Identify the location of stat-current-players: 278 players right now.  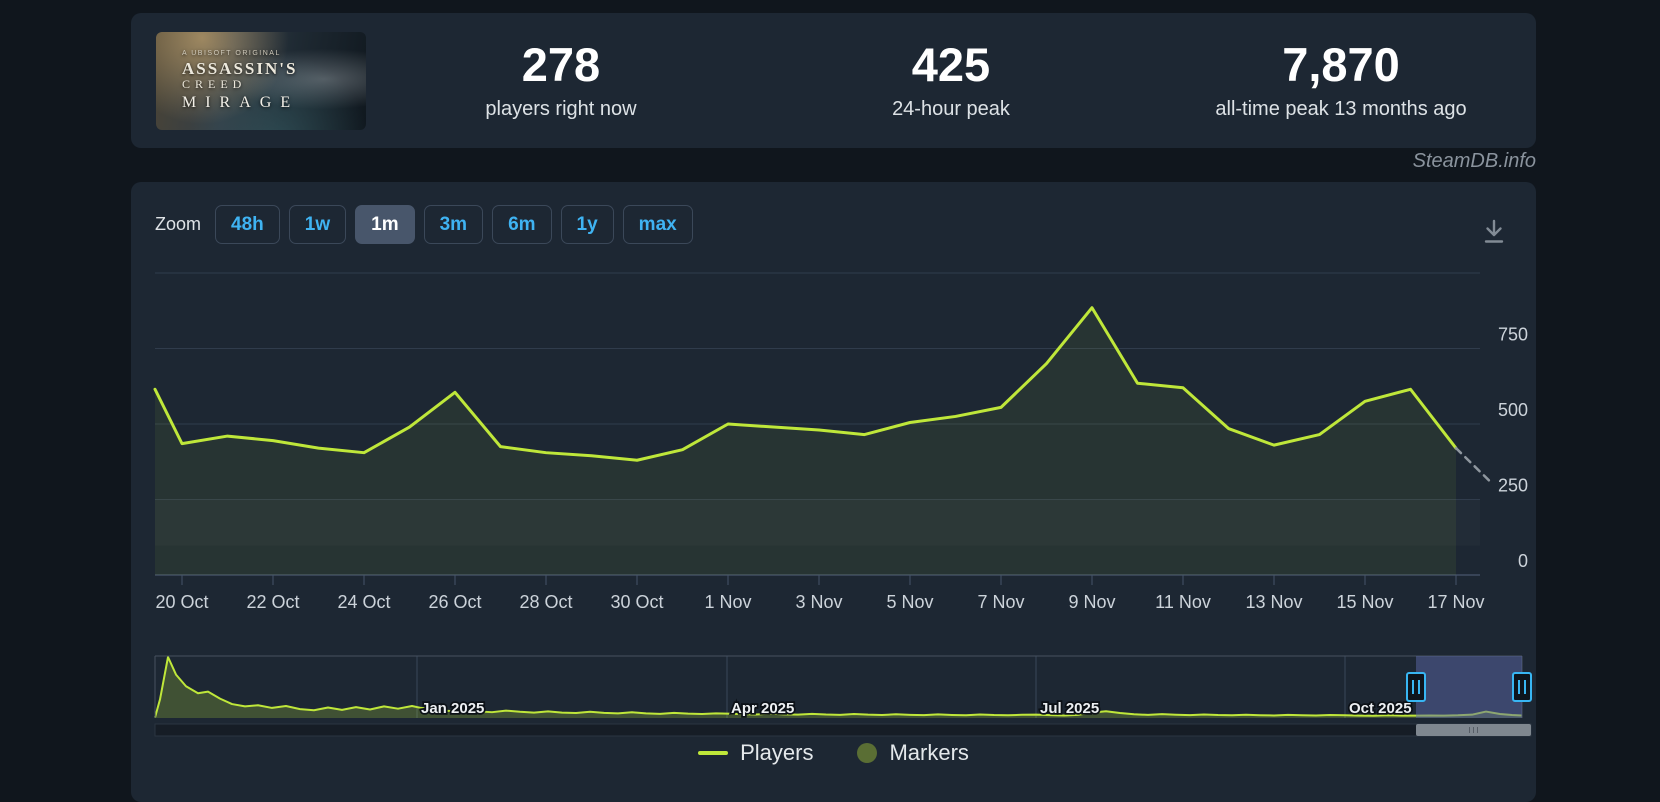
(561, 80).